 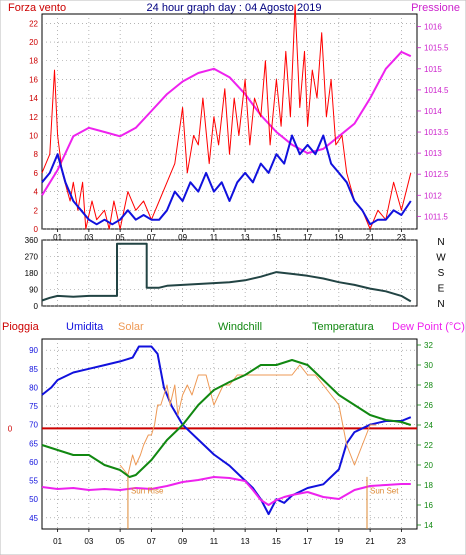 I want to click on wind-tick-label: 4, so click(x=36, y=192).